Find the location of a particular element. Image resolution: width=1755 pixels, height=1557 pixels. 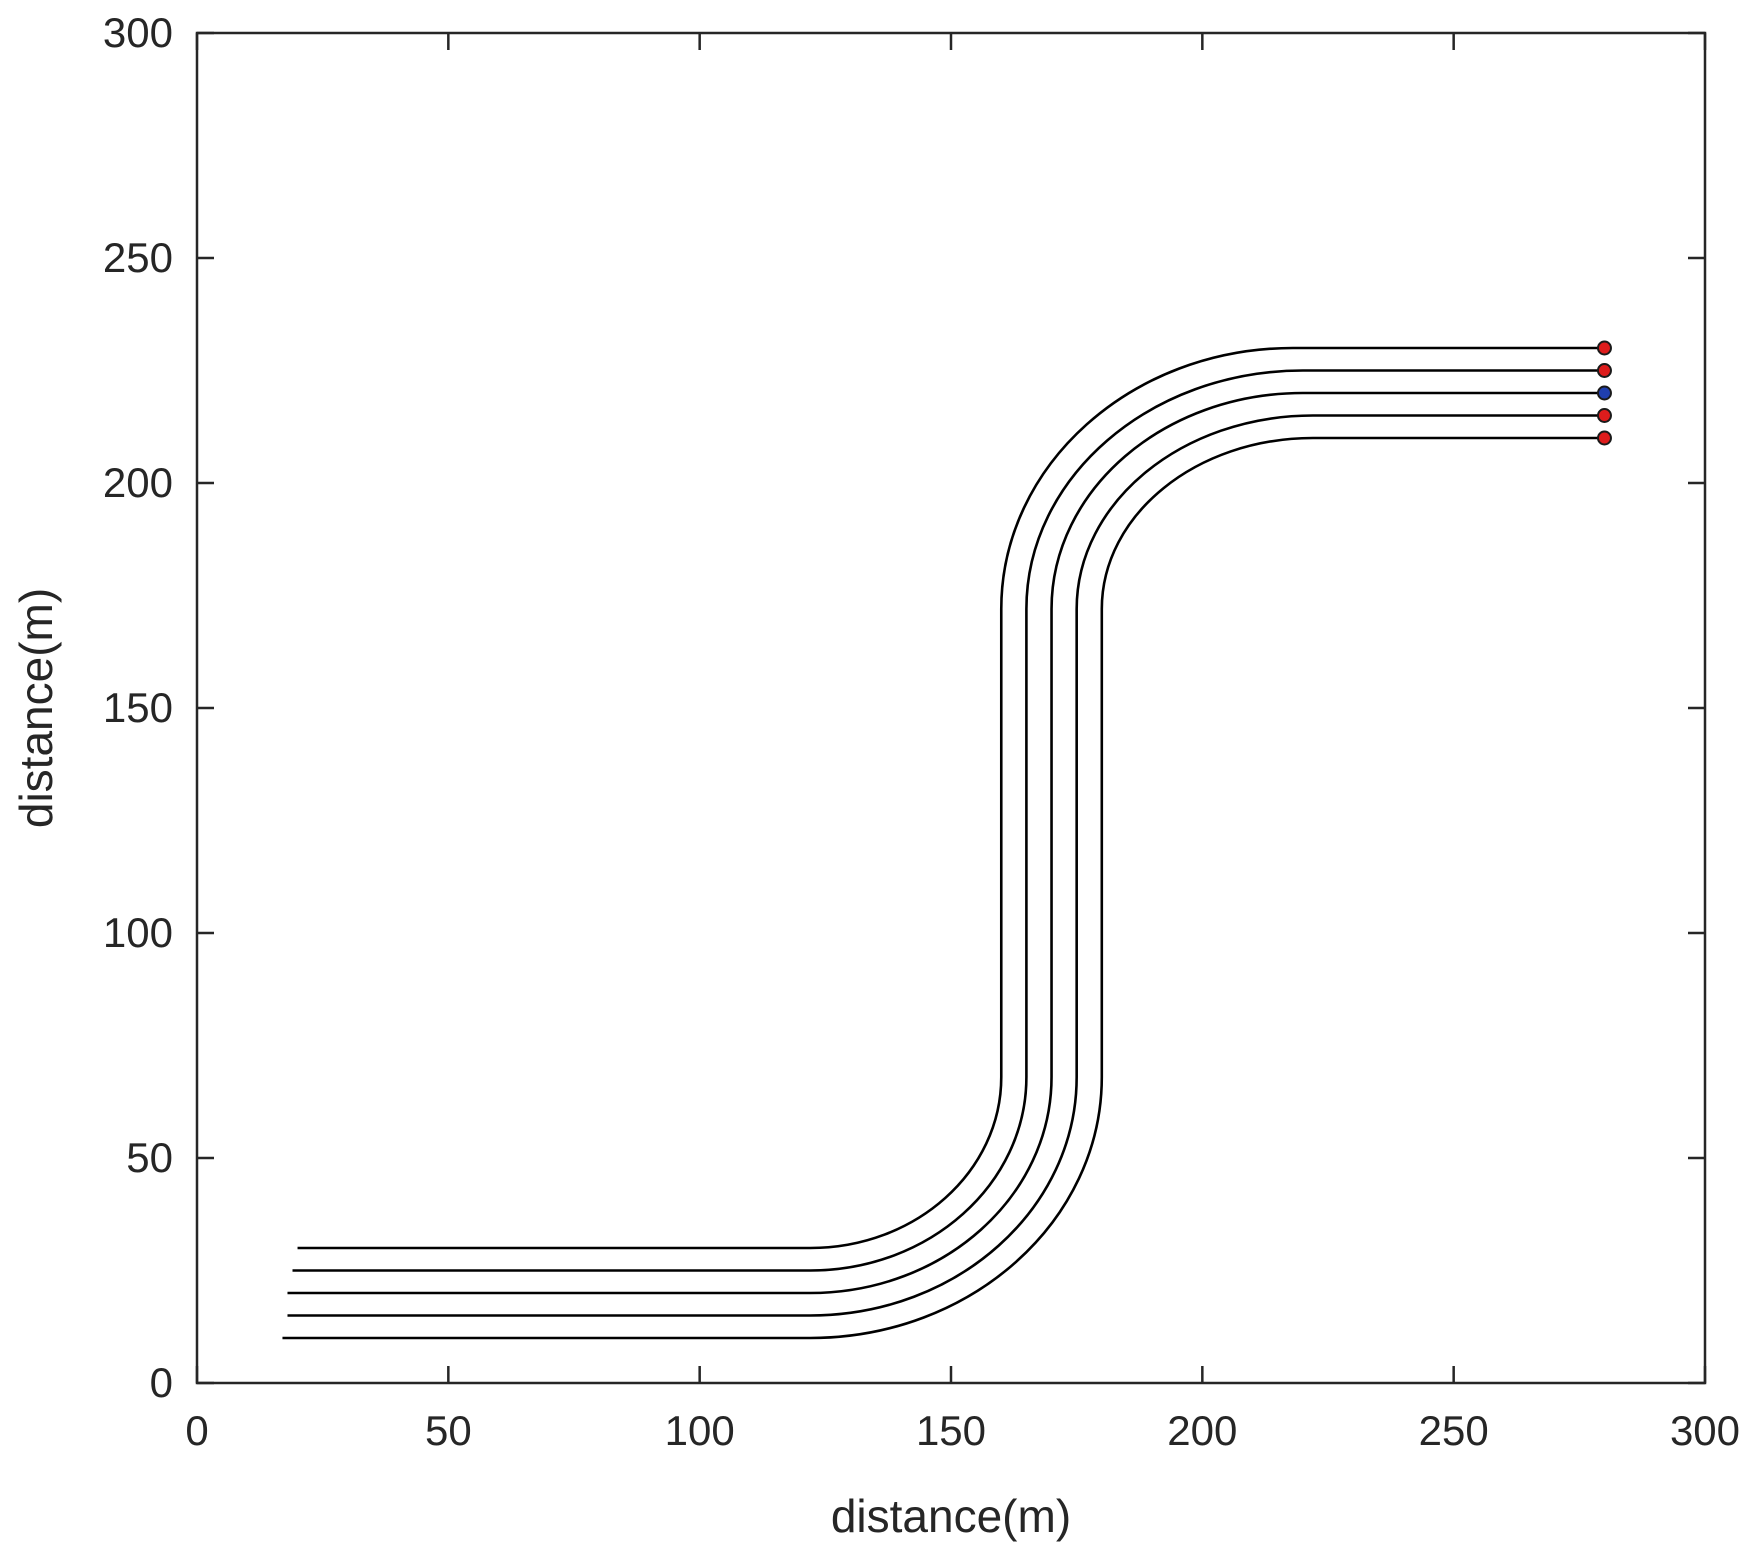

y-tick-label-1: 50 is located at coordinates (149, 1157).